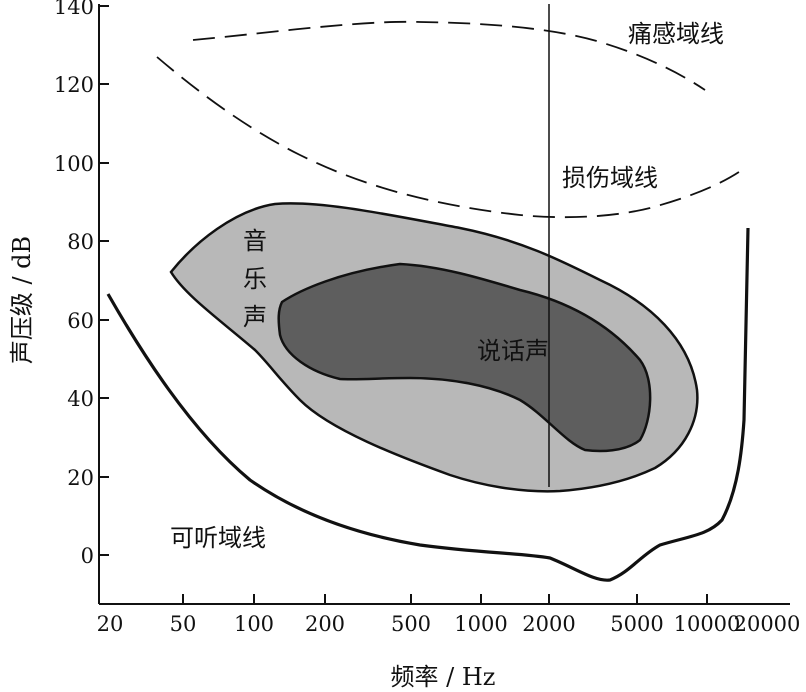  What do you see at coordinates (767, 624) in the screenshot?
I see `x-tick-label: 20000` at bounding box center [767, 624].